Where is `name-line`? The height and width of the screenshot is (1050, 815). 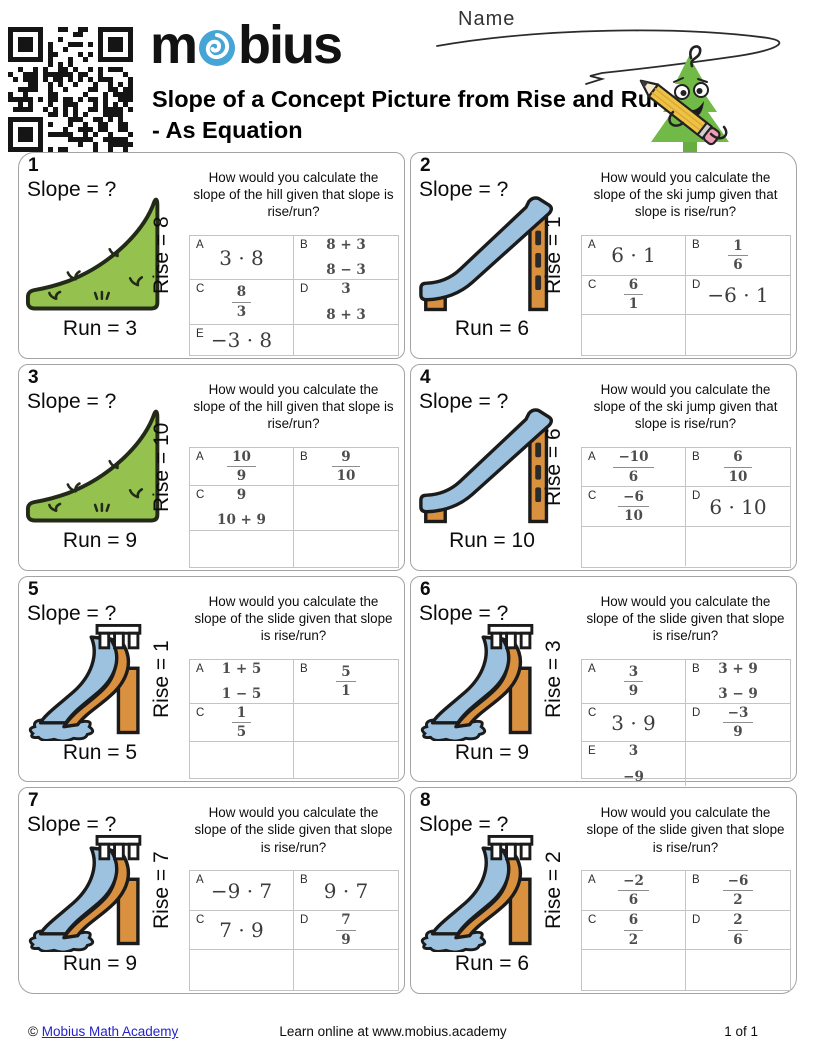 name-line is located at coordinates (608, 57).